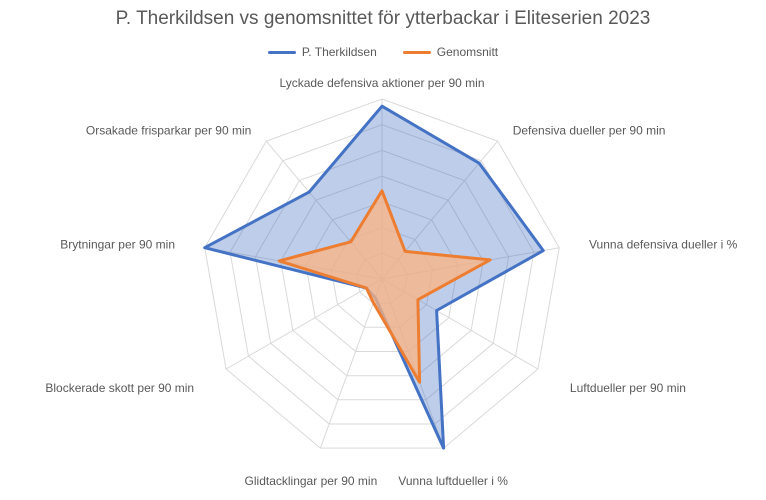 The height and width of the screenshot is (500, 766). I want to click on axis-label: Brytningar per 90 min, so click(117, 244).